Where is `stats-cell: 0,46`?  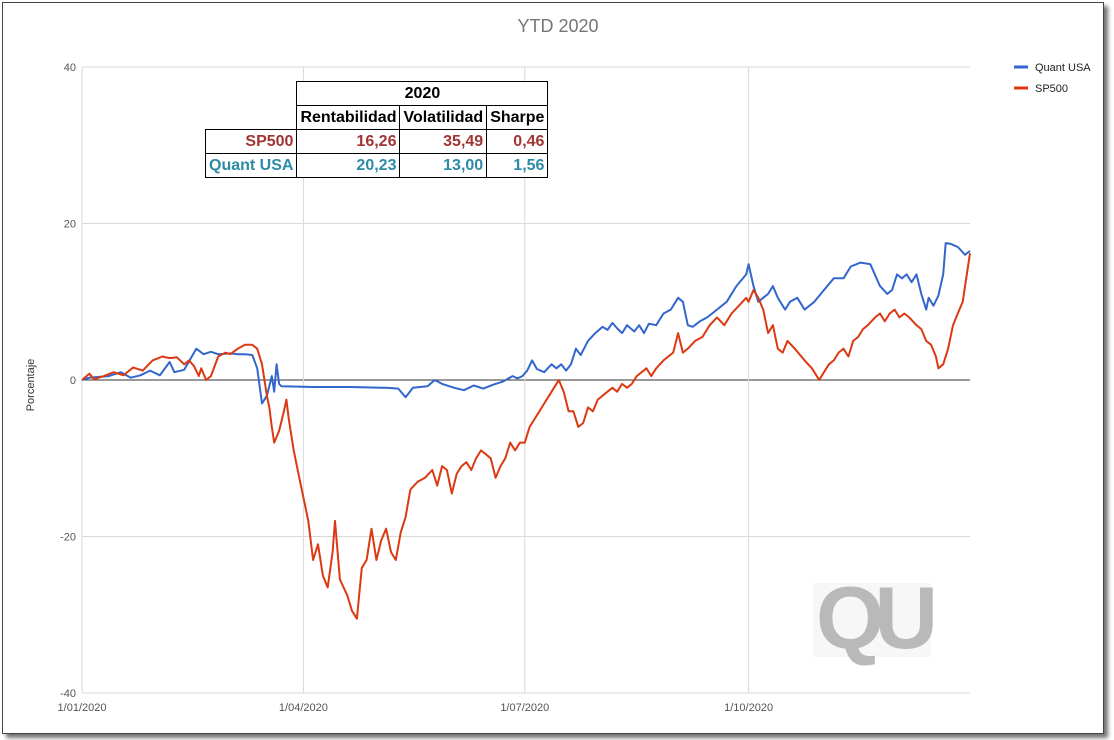 stats-cell: 0,46 is located at coordinates (517, 141).